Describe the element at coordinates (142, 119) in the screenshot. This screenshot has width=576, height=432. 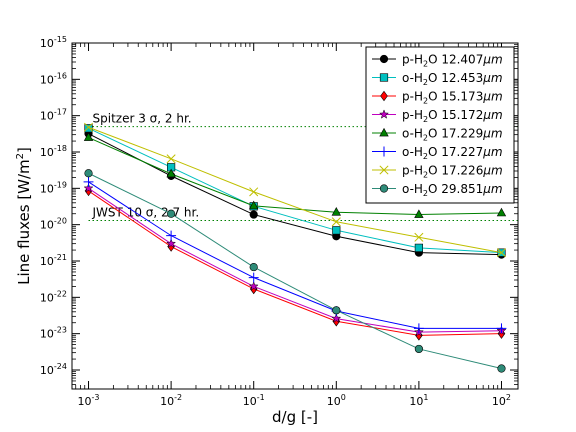
I see `reference-line-label: Spitzer 3 σ, 2 hr.` at that location.